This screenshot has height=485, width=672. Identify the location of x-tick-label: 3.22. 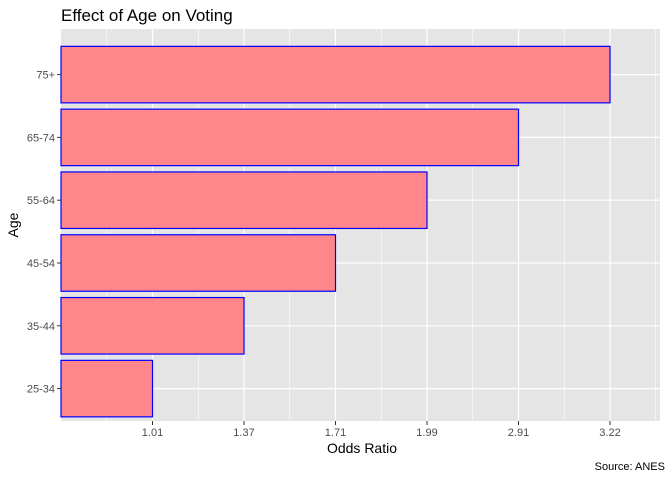
(609, 433).